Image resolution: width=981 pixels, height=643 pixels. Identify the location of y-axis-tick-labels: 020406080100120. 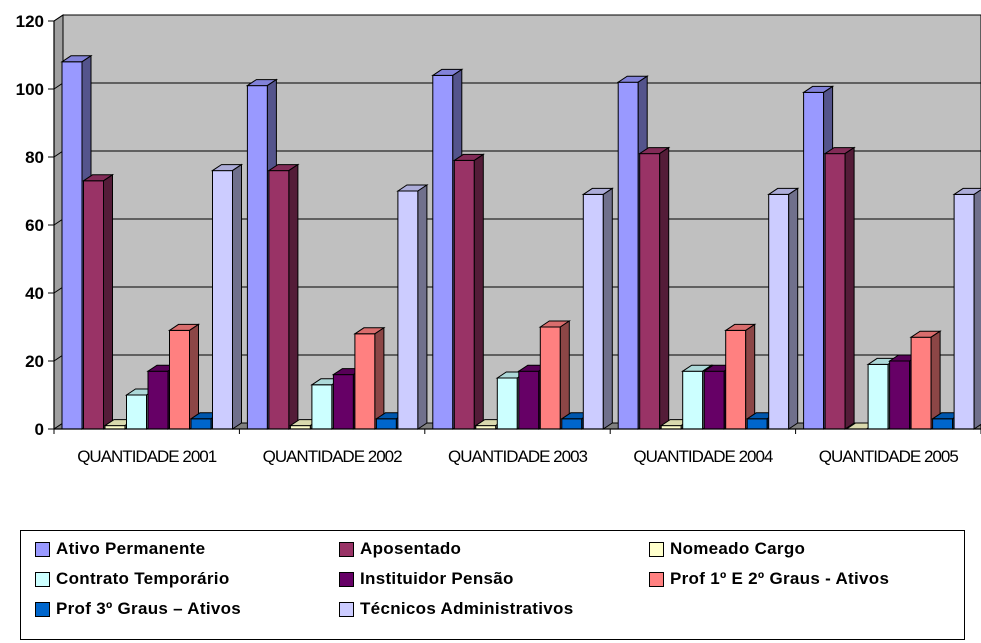
(30, 225).